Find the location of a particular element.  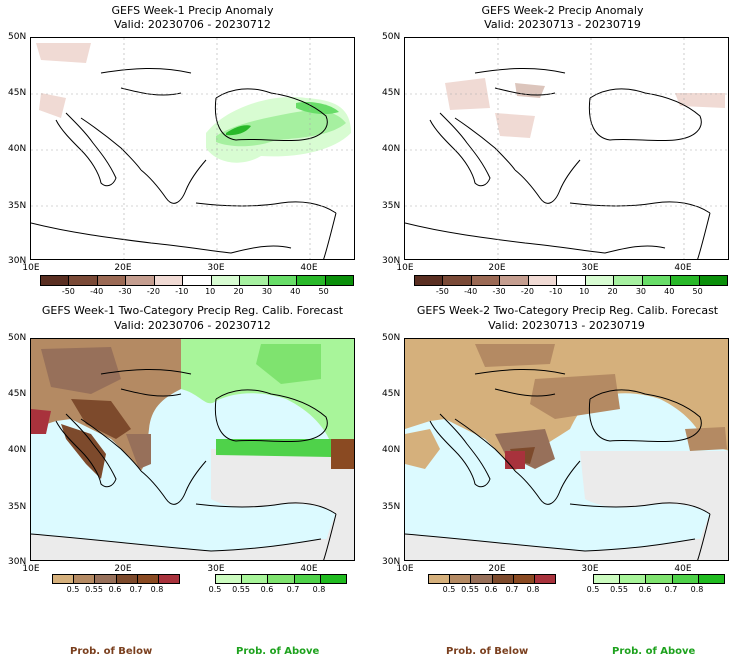

coastline-adriatic is located at coordinates (111, 144).